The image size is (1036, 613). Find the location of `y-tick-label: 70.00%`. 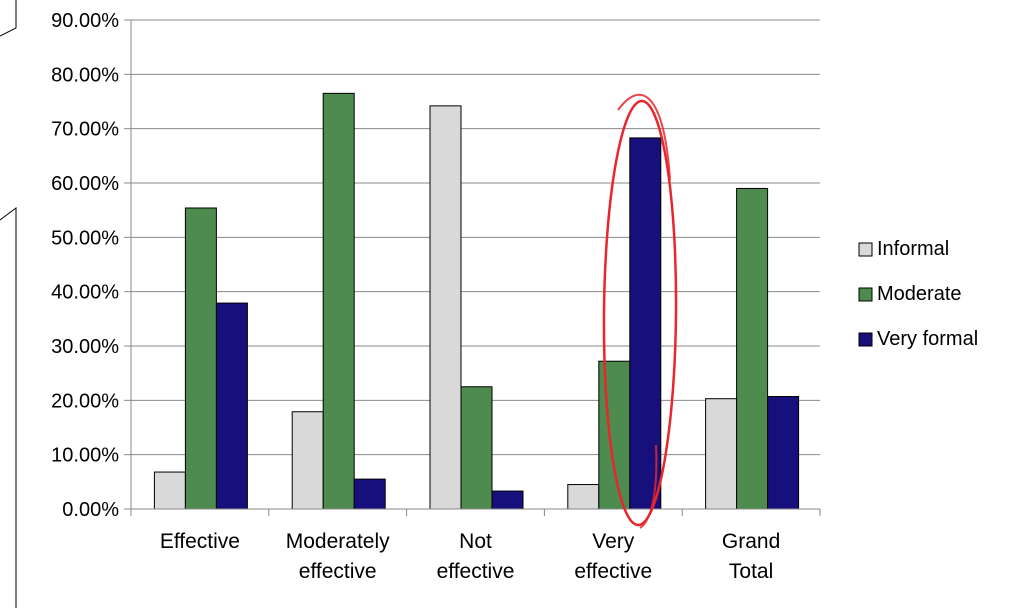

y-tick-label: 70.00% is located at coordinates (85, 130).